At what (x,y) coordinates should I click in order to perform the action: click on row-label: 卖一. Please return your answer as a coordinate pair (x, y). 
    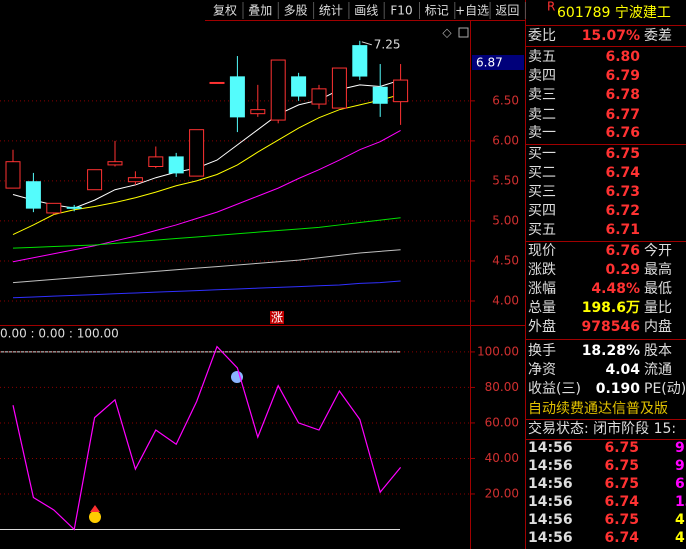
    Looking at the image, I should click on (542, 133).